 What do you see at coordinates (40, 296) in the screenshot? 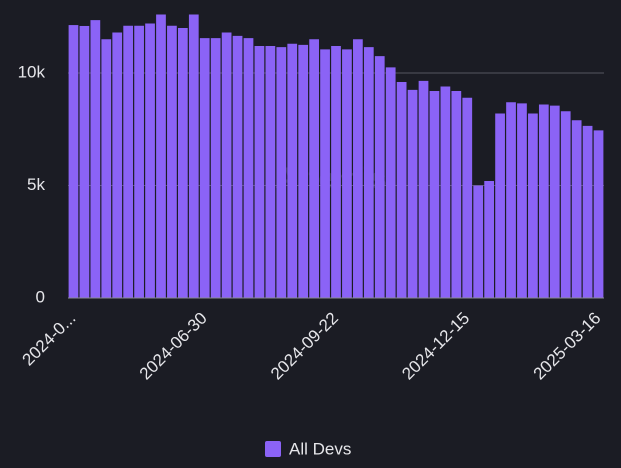
I see `y-tick-label: 0` at bounding box center [40, 296].